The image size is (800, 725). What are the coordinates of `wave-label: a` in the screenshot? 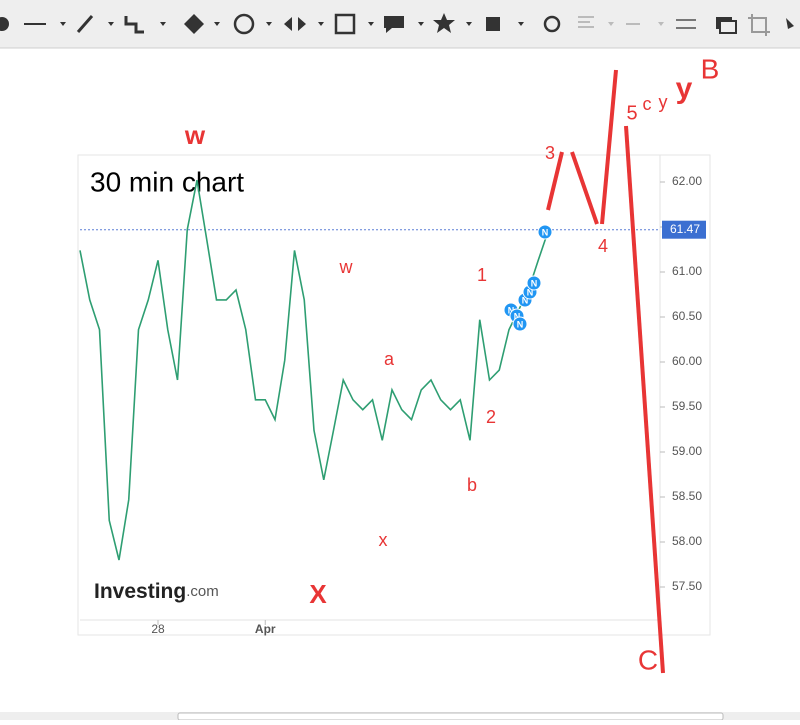 It's located at (389, 359).